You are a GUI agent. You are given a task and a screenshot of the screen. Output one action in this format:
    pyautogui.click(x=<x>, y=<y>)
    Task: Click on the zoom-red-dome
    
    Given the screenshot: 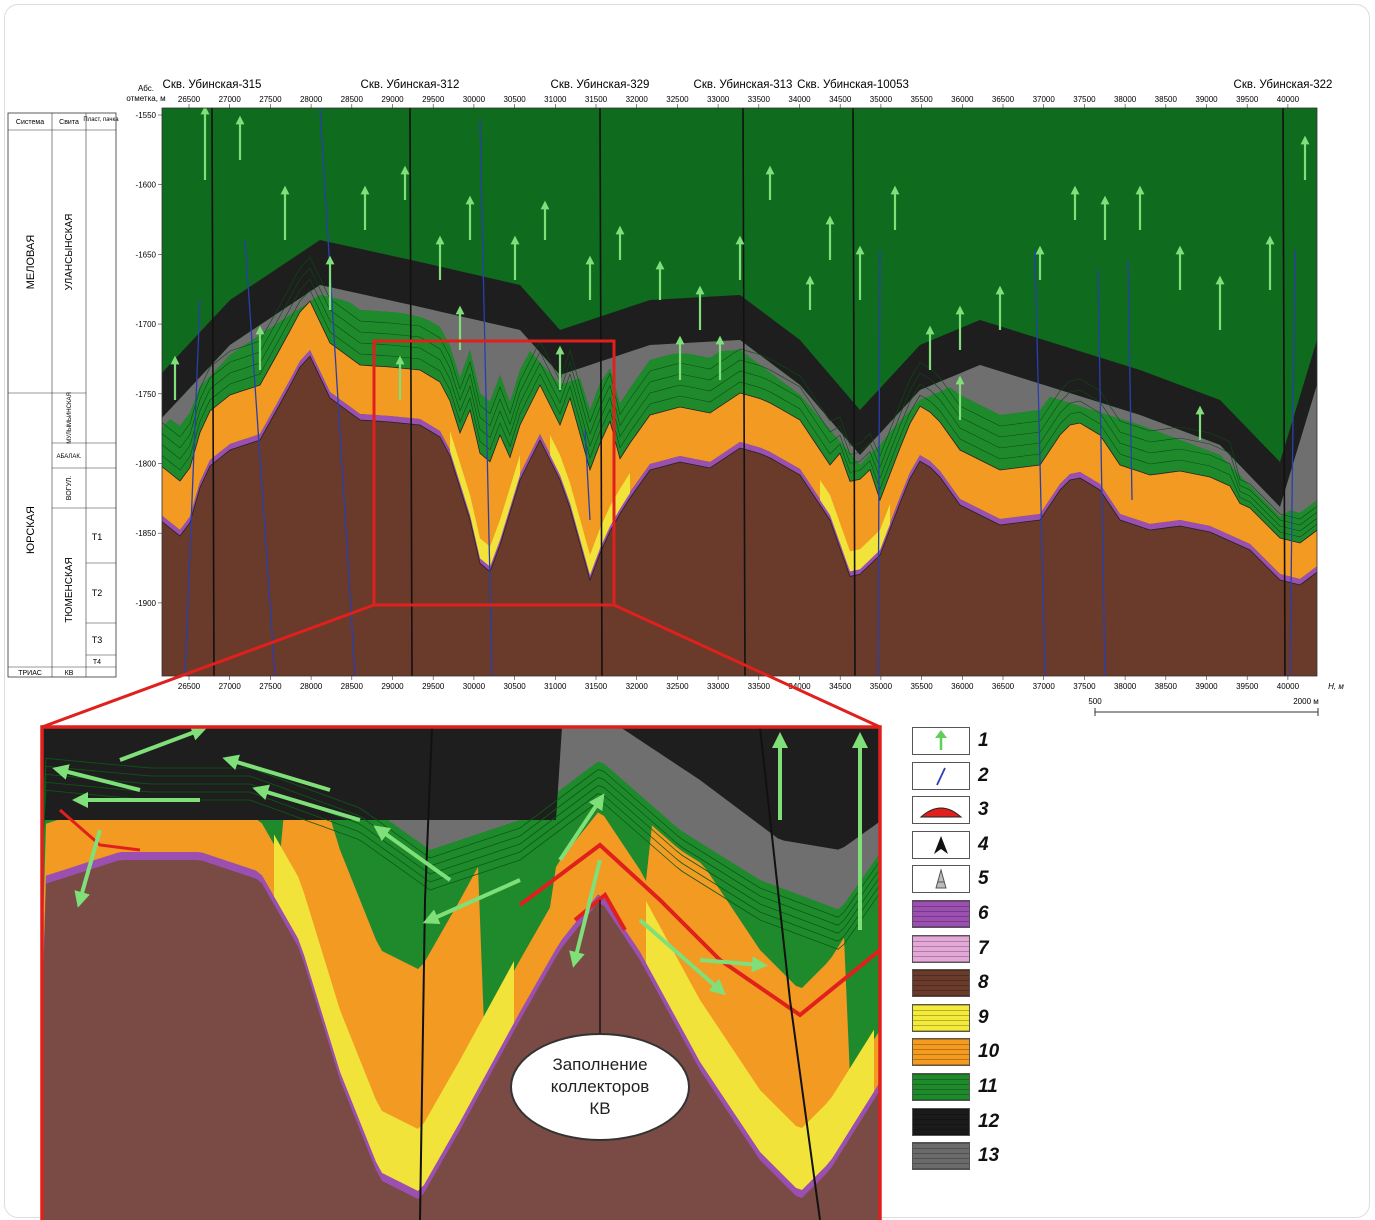 What is the action you would take?
    pyautogui.click(x=600, y=911)
    